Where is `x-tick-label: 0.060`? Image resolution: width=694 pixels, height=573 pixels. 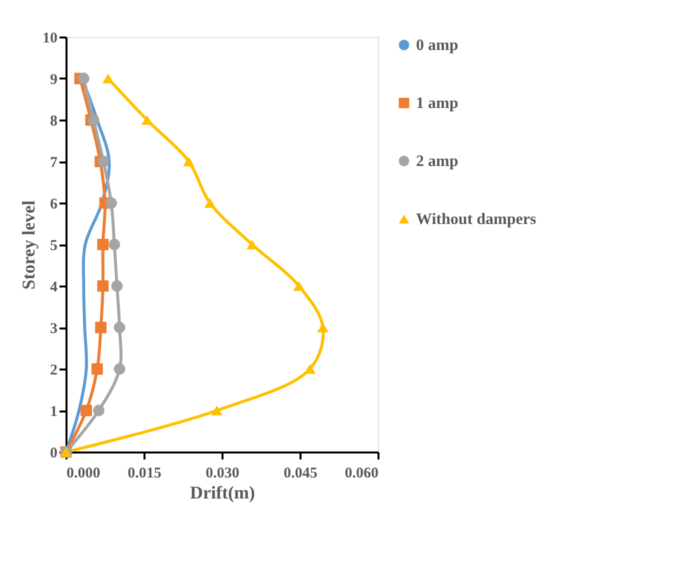
x-tick-label: 0.060 is located at coordinates (361, 474).